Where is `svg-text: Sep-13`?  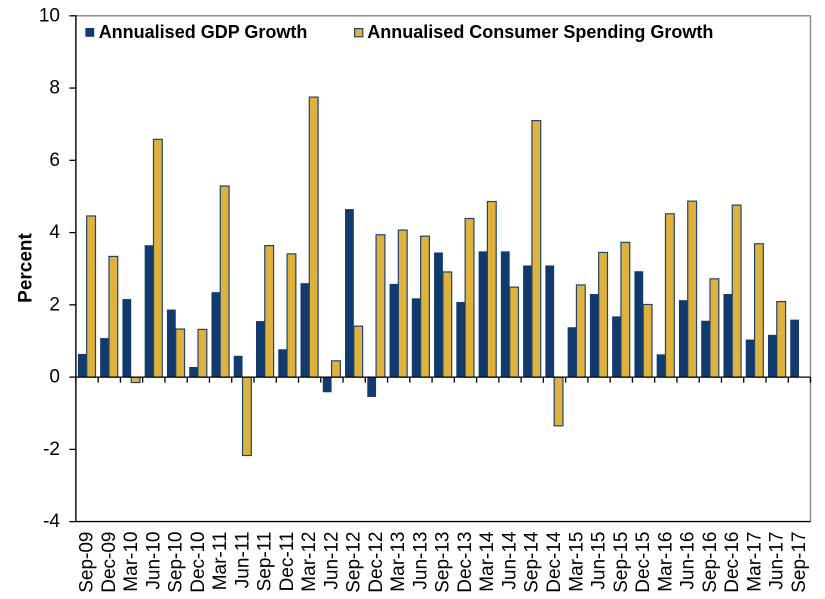
svg-text: Sep-13 is located at coordinates (443, 562).